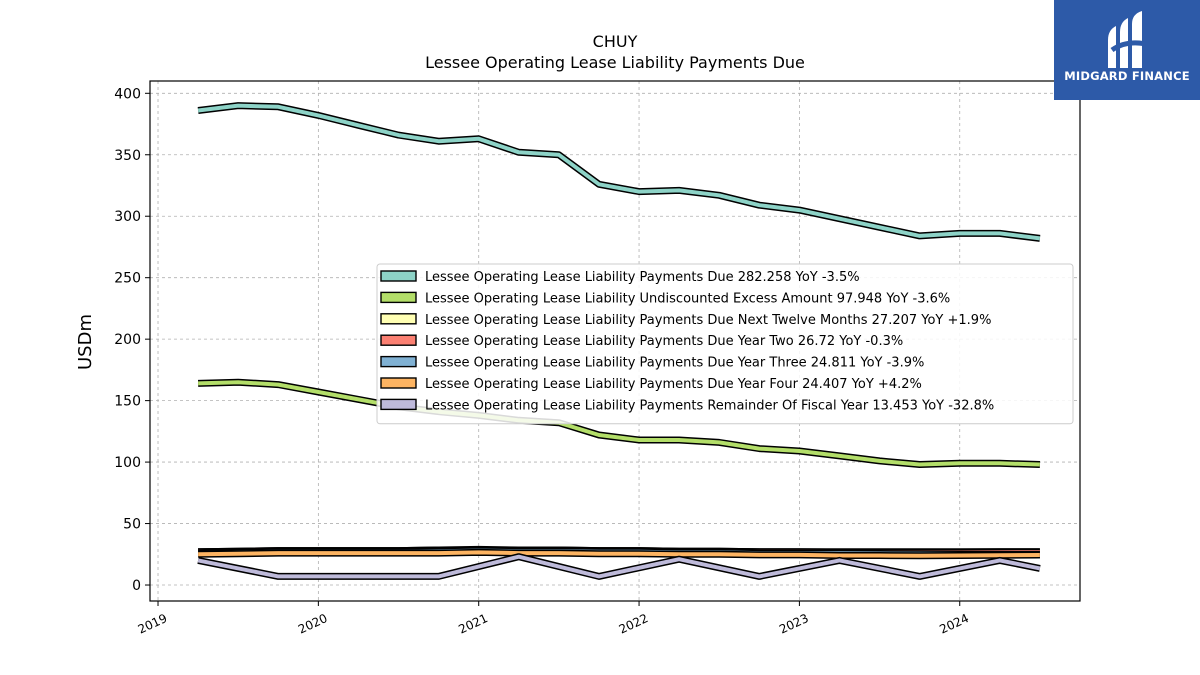  What do you see at coordinates (1127, 39) in the screenshot?
I see `midgard-logo-icon` at bounding box center [1127, 39].